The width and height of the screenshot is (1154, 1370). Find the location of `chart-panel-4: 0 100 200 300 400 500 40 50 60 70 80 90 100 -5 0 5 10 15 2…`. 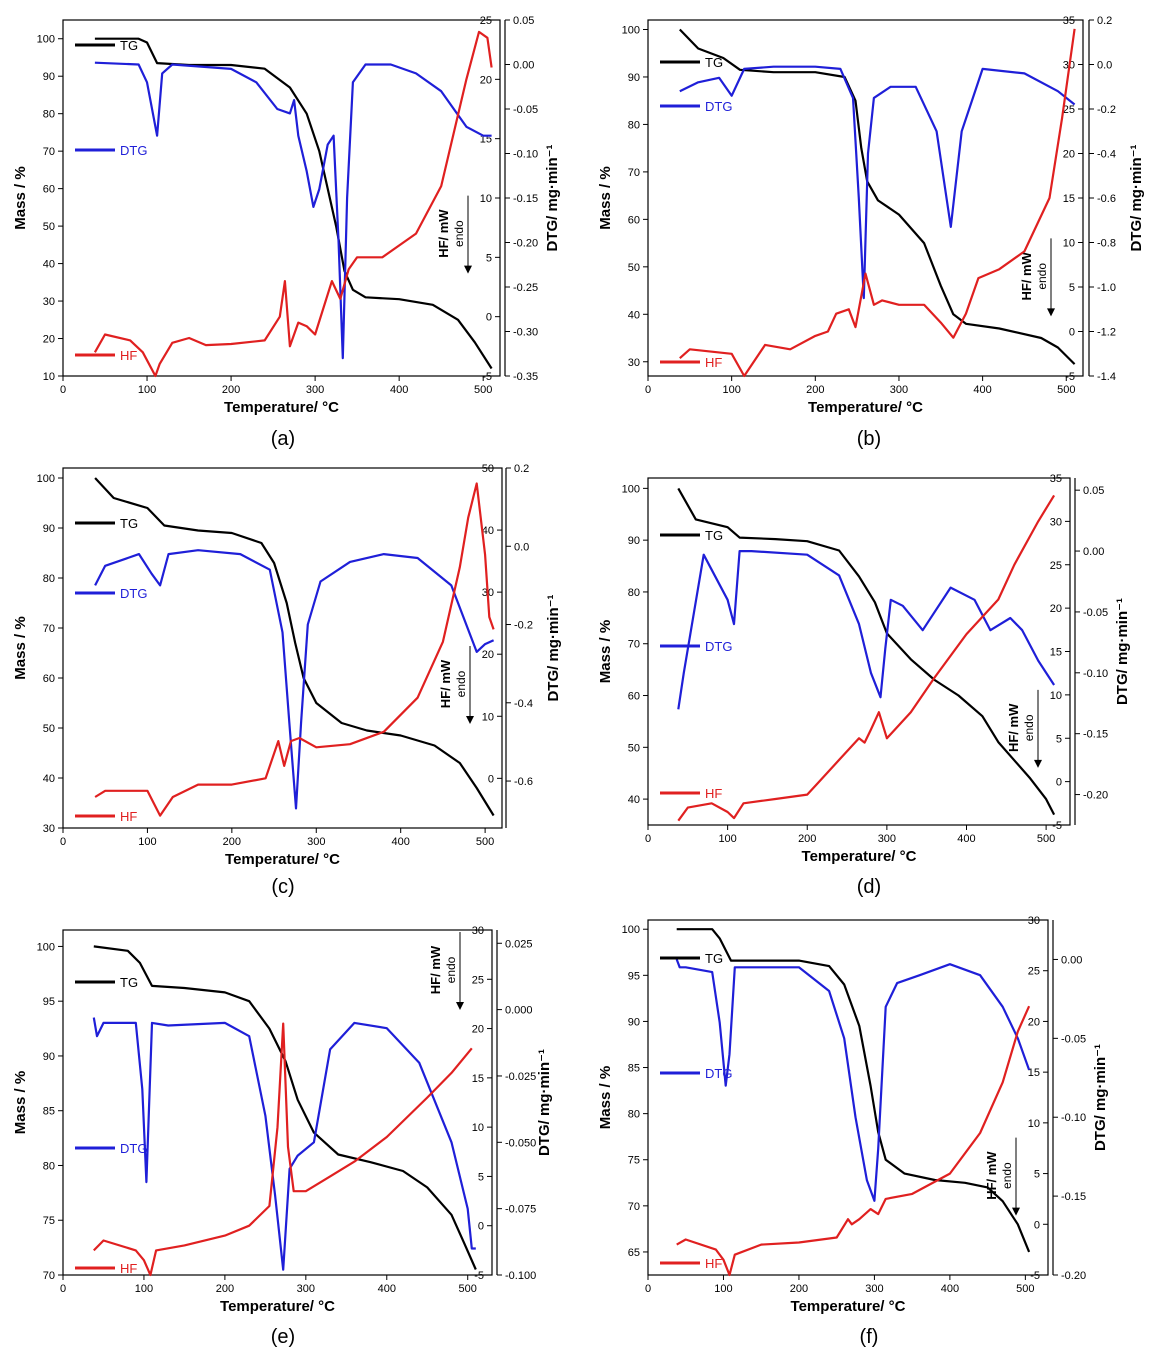

chart-panel-4: 0 100 200 300 400 500 40 50 60 70 80 90 100 -5 0 5 10 15 2… is located at coordinates (864, 685).